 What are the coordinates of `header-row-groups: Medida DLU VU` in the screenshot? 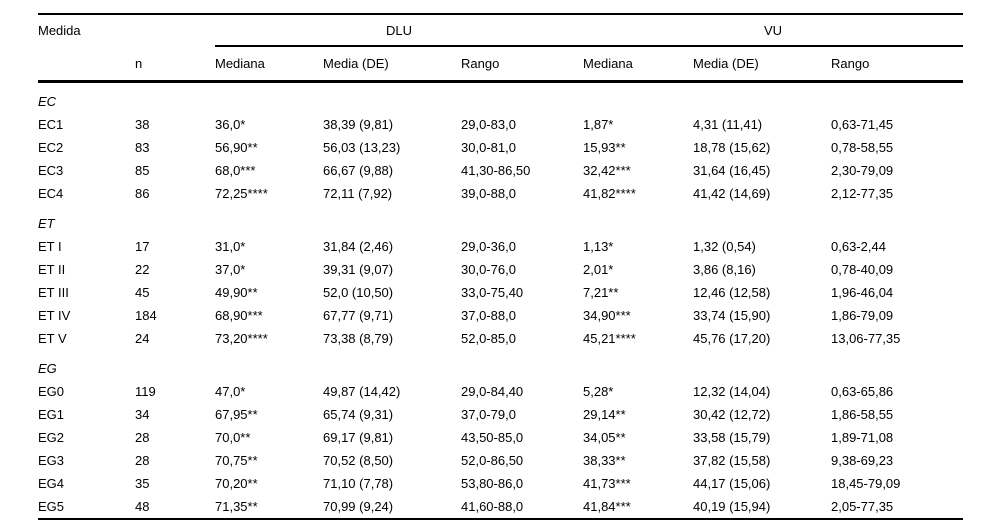 It's located at (501, 30).